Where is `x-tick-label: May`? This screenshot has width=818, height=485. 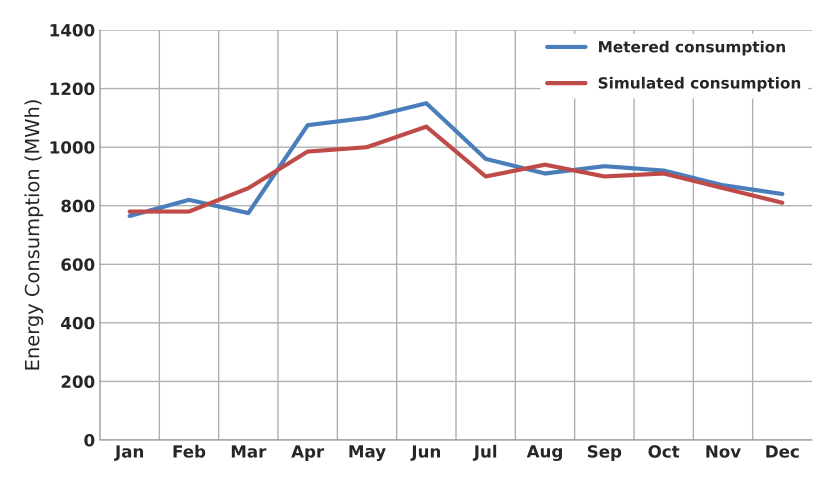
x-tick-label: May is located at coordinates (367, 453).